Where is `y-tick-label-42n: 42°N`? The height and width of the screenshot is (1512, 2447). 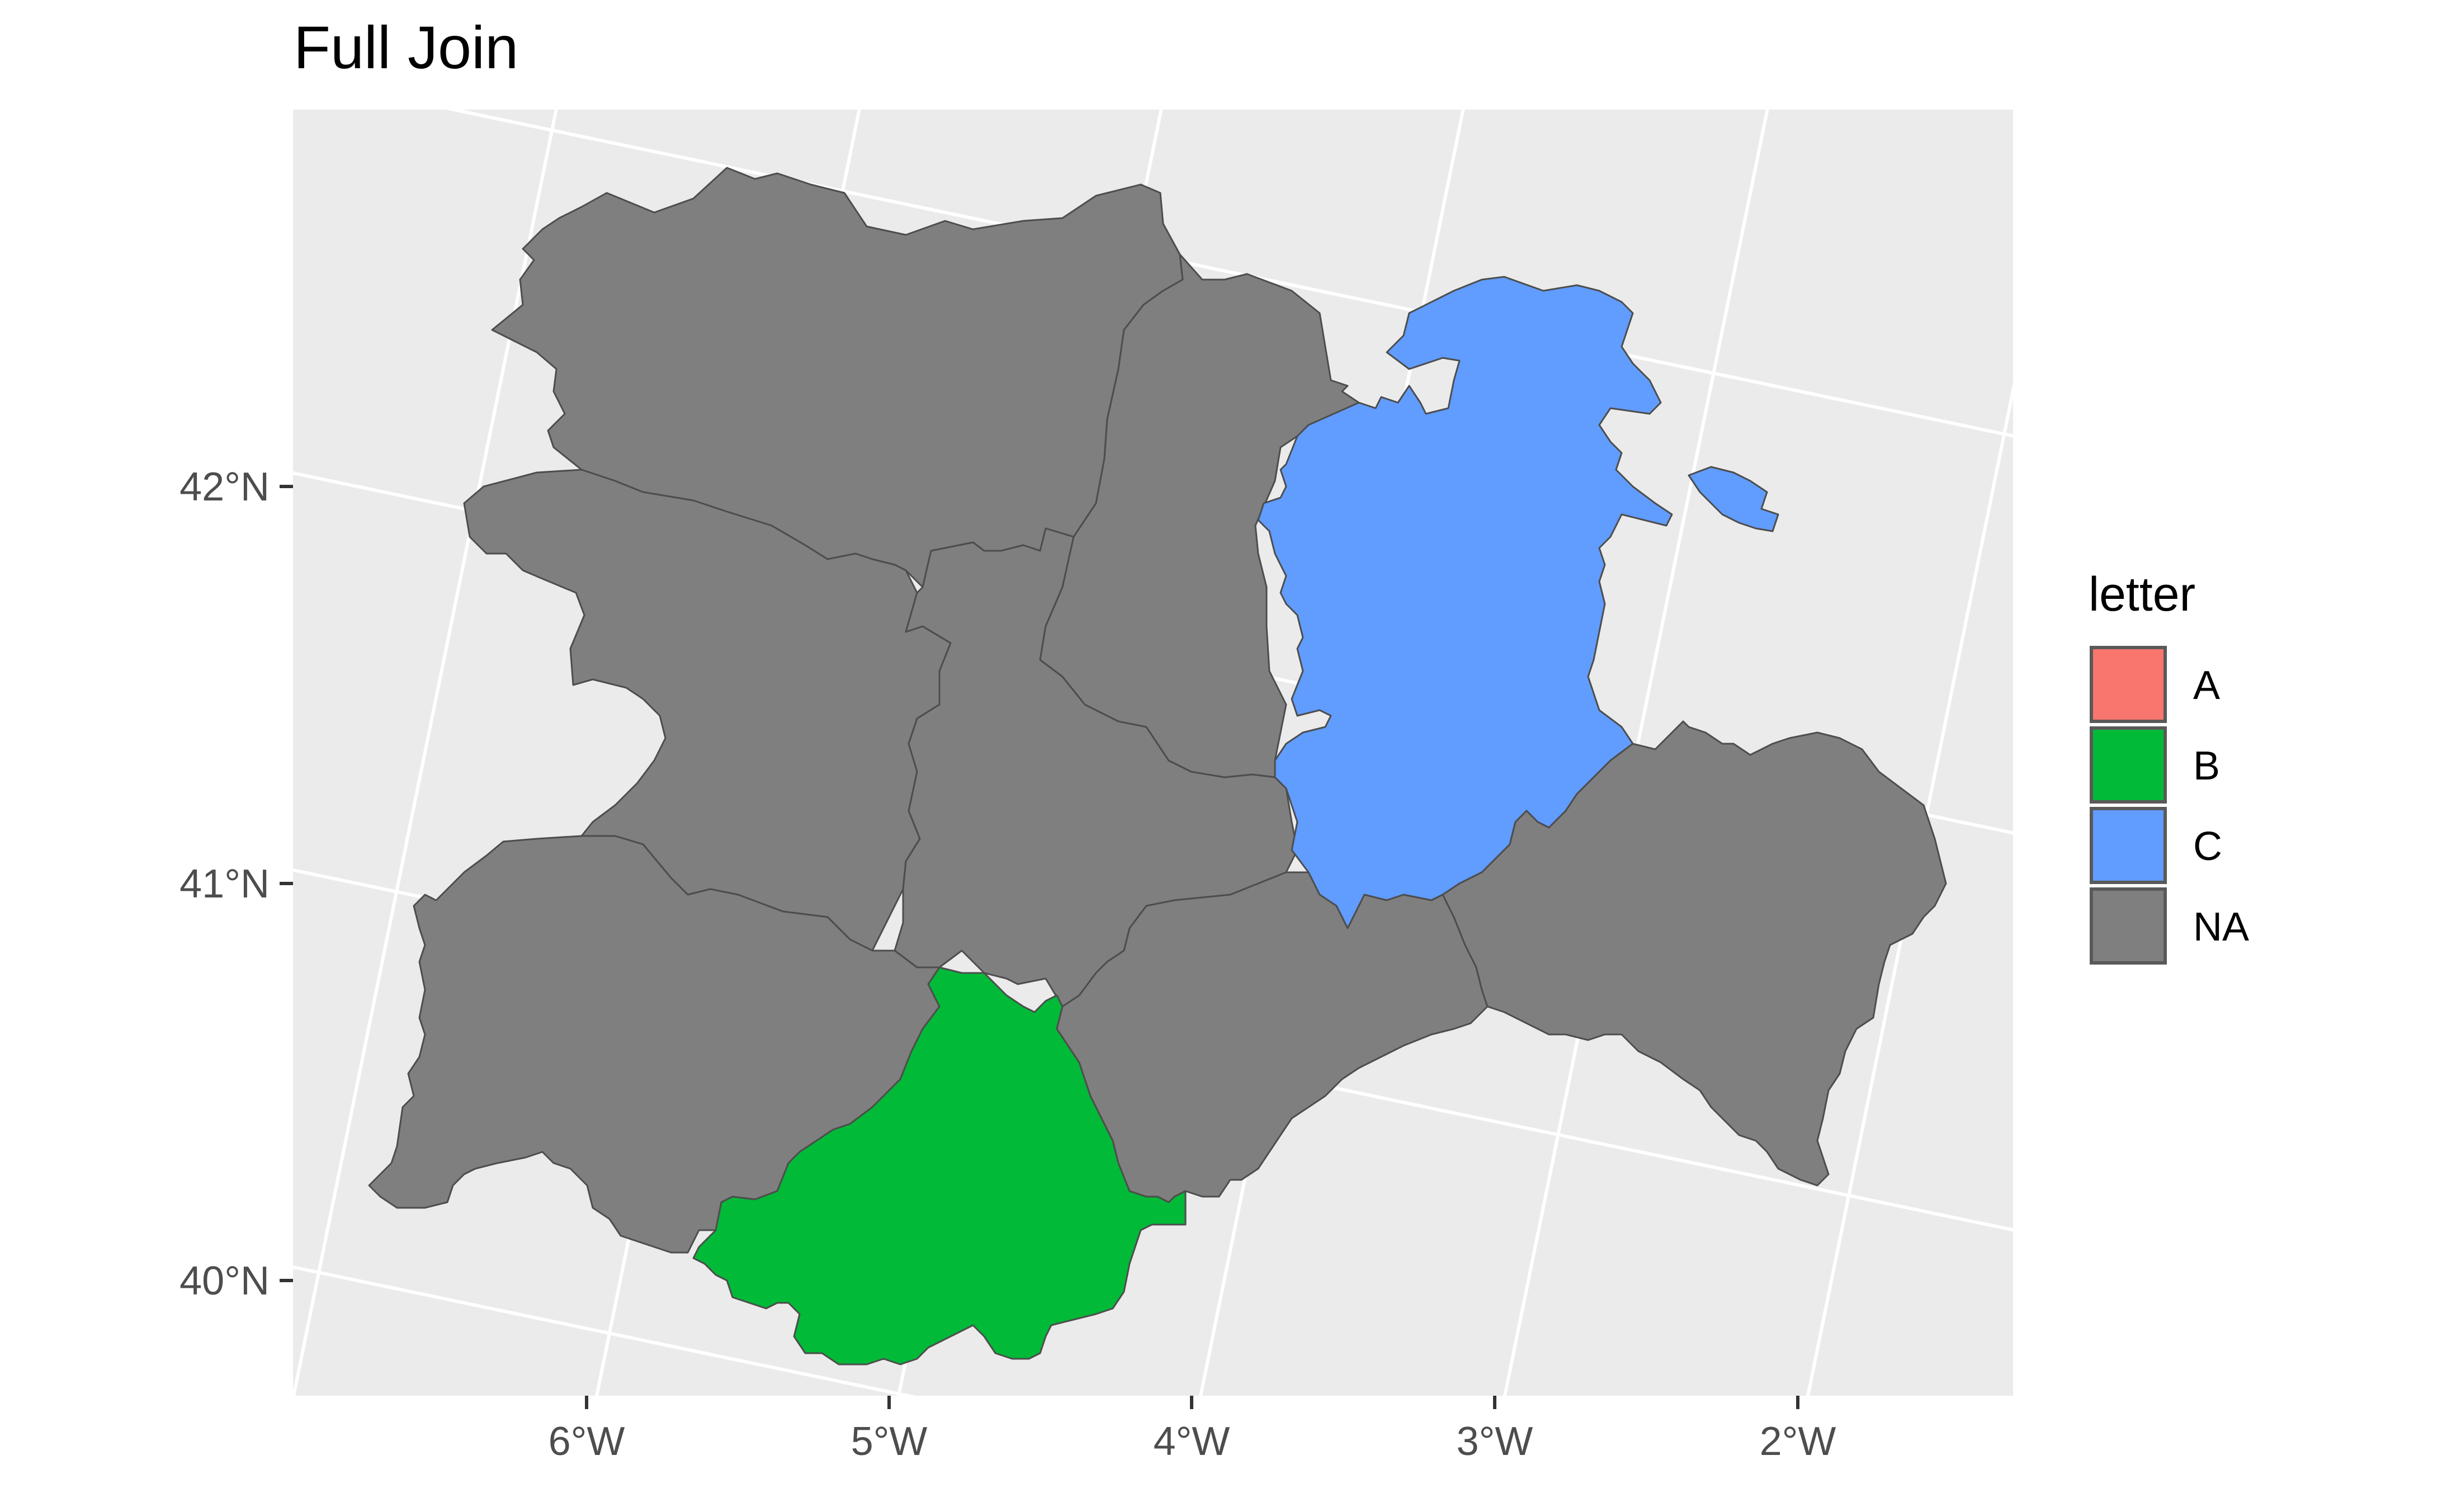 y-tick-label-42n: 42°N is located at coordinates (225, 487).